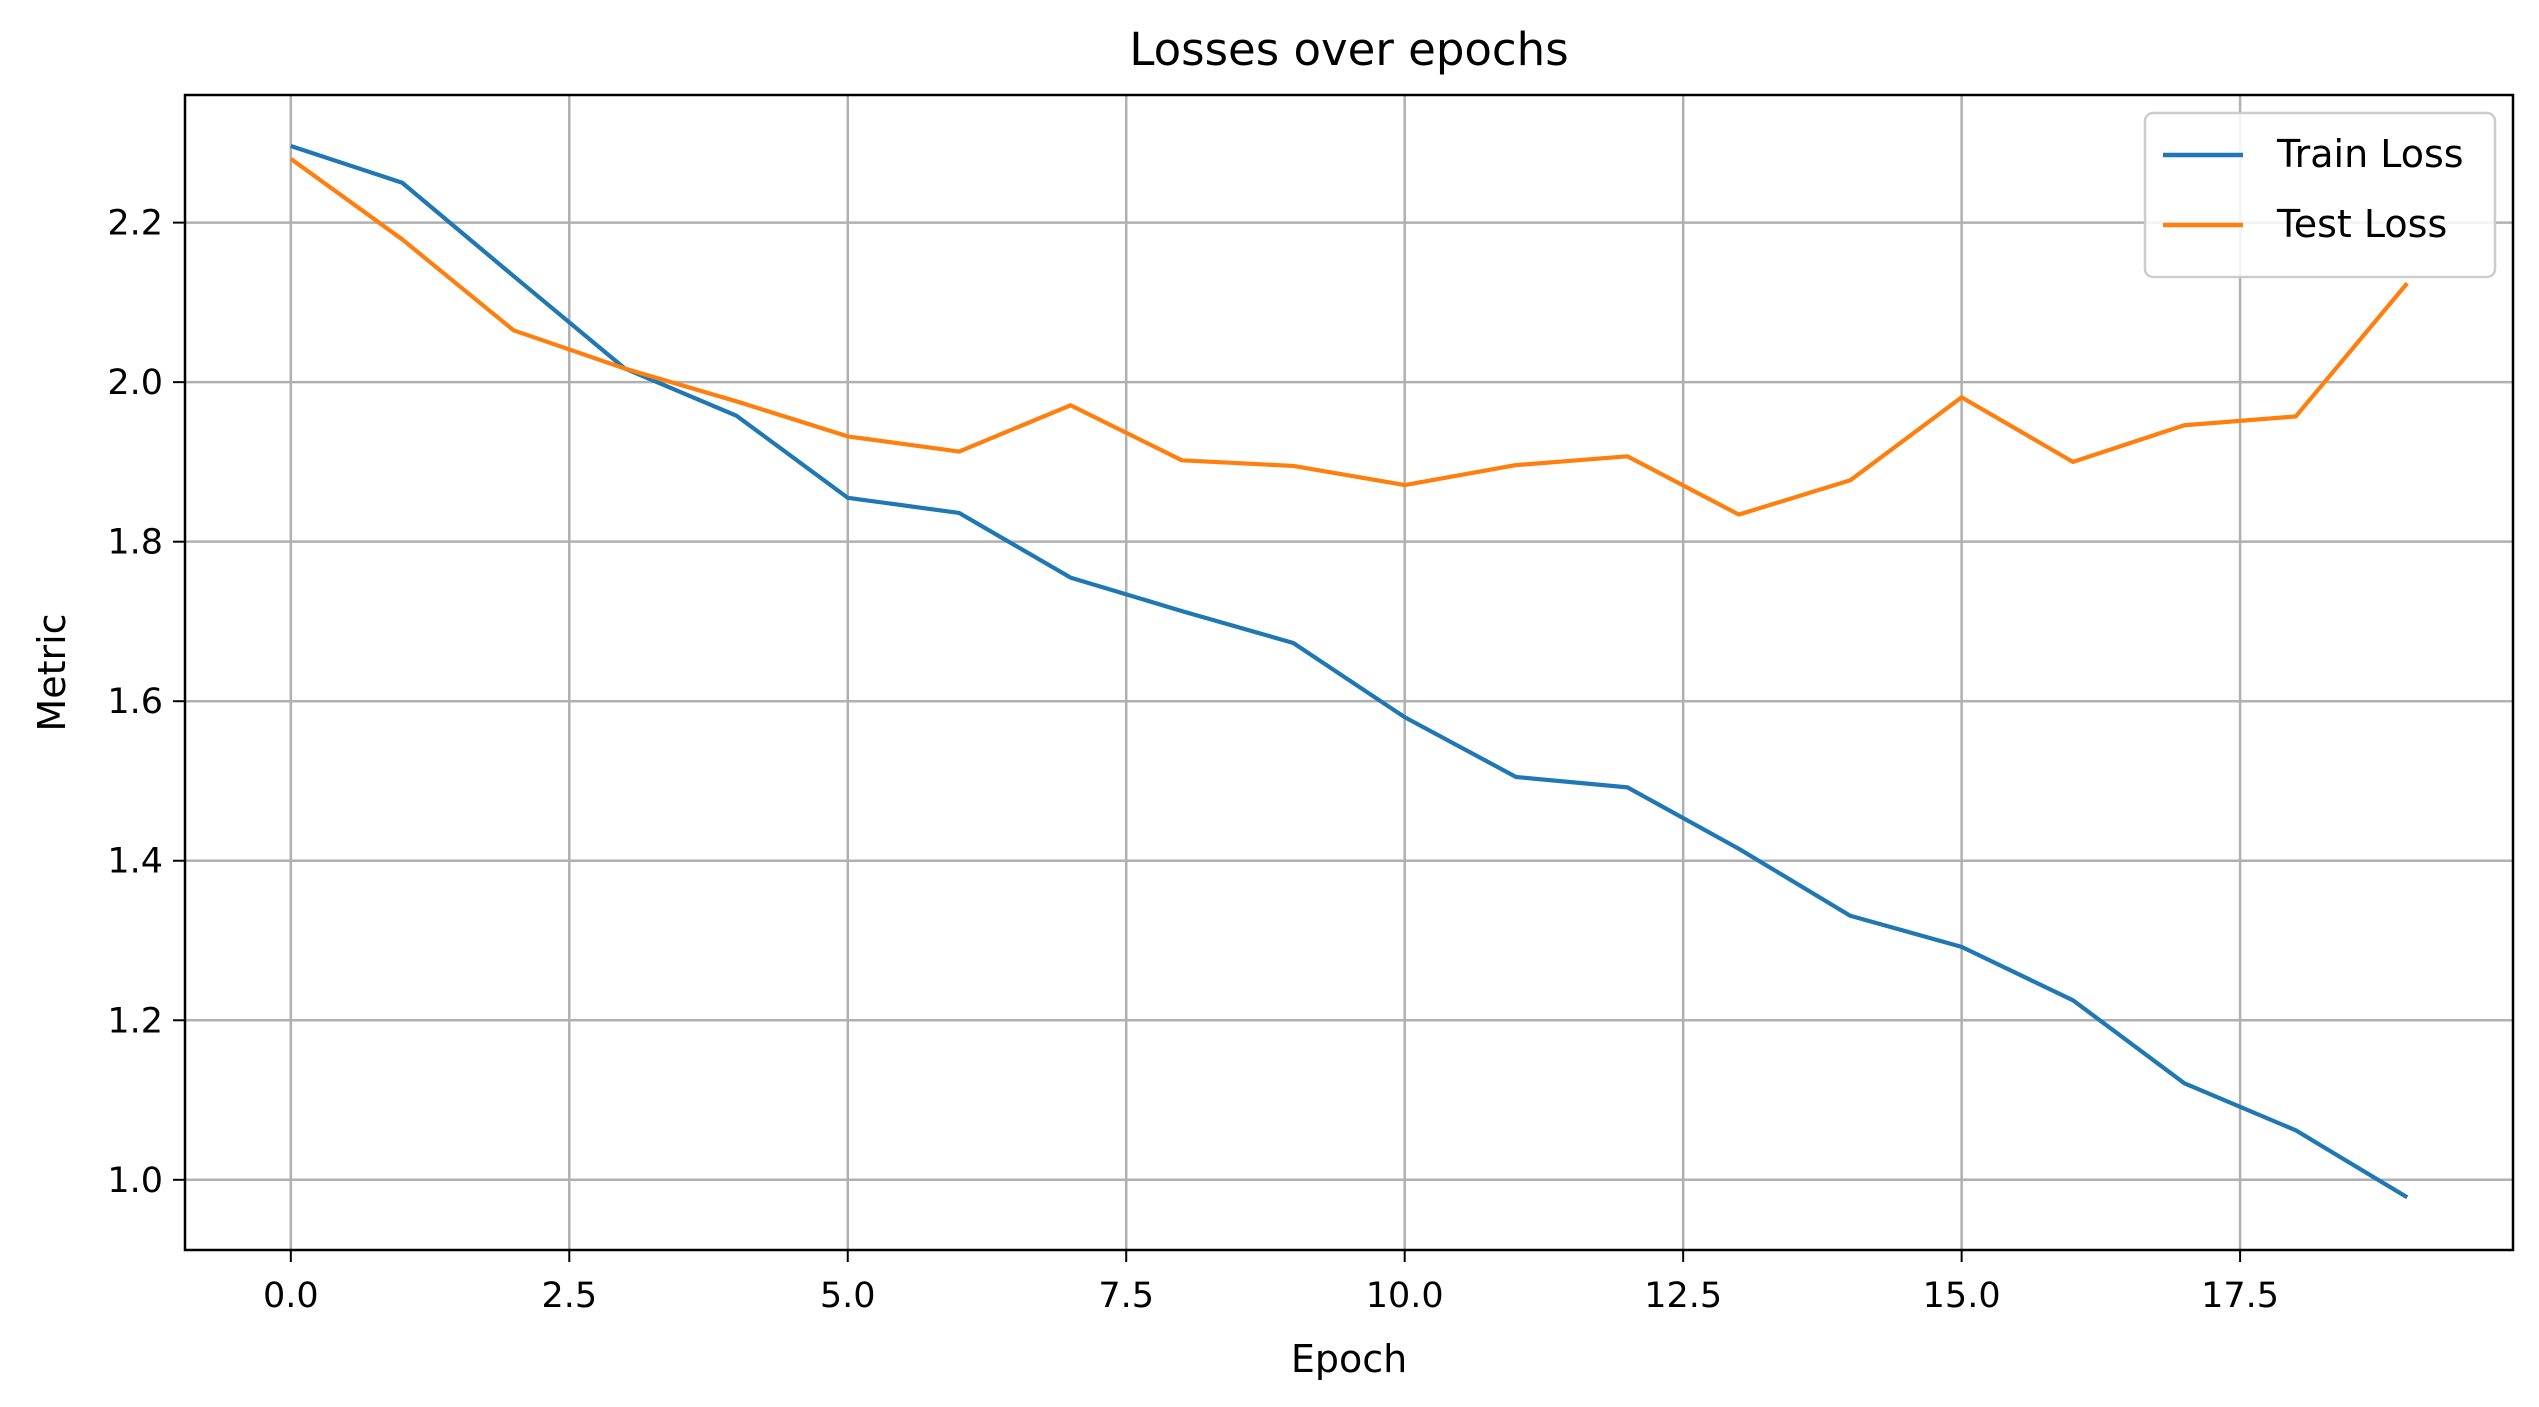  Describe the element at coordinates (1349, 1359) in the screenshot. I see `x-axis-label: Epoch` at that location.